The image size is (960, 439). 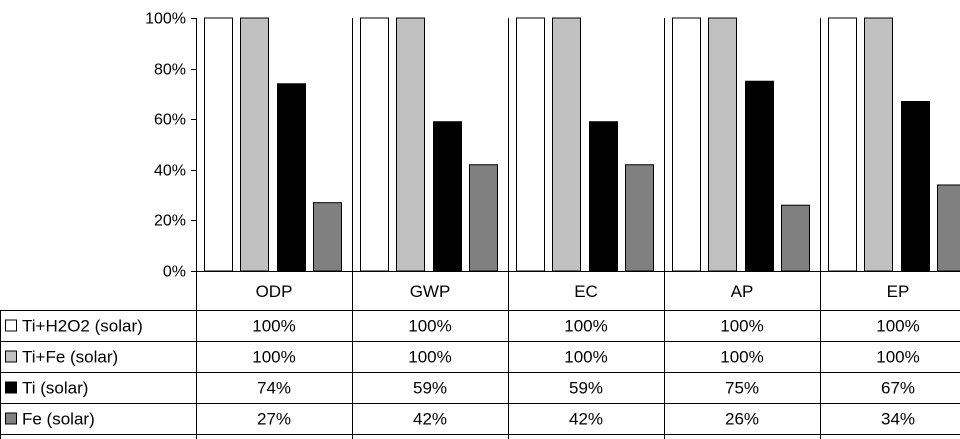 What do you see at coordinates (82, 326) in the screenshot?
I see `legend-label-series-1: Ti+H2O2 (solar)` at bounding box center [82, 326].